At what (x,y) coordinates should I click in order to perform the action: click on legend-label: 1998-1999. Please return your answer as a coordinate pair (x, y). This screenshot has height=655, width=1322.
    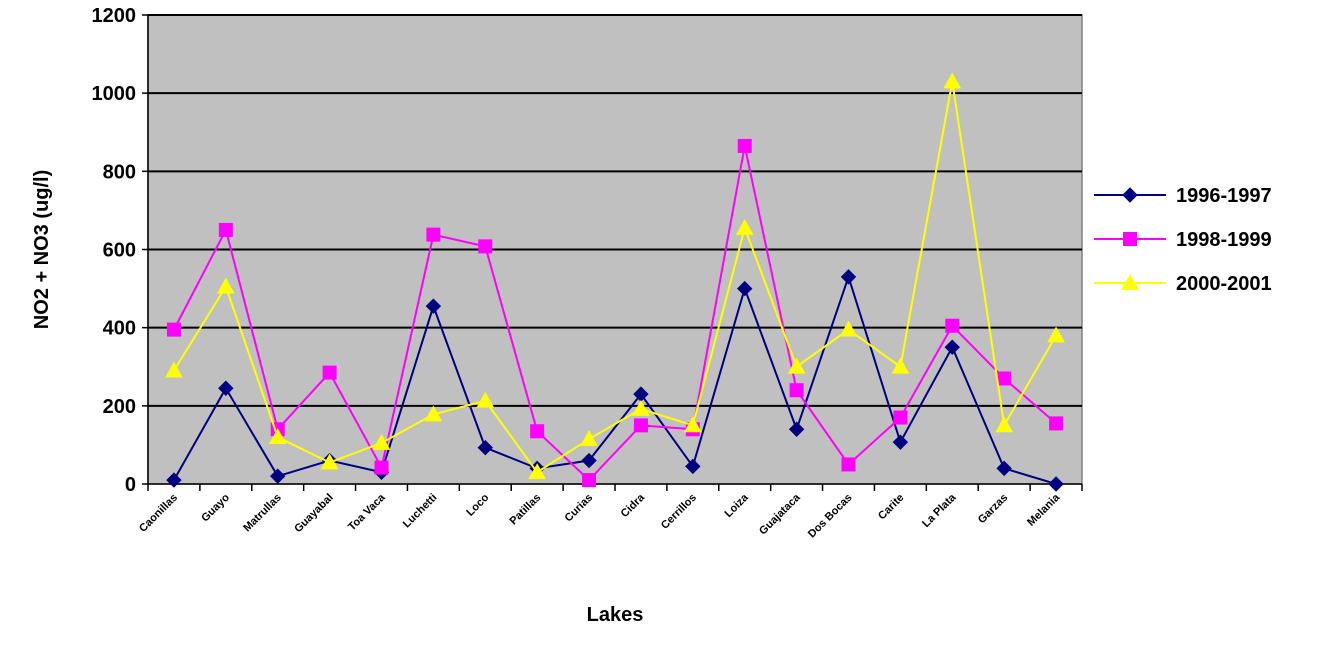
    Looking at the image, I should click on (1224, 240).